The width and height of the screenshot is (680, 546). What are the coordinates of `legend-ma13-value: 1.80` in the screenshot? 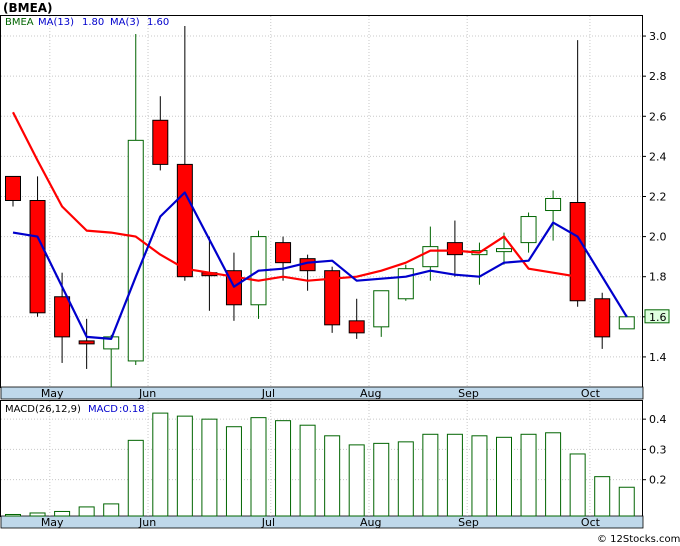 It's located at (93, 22).